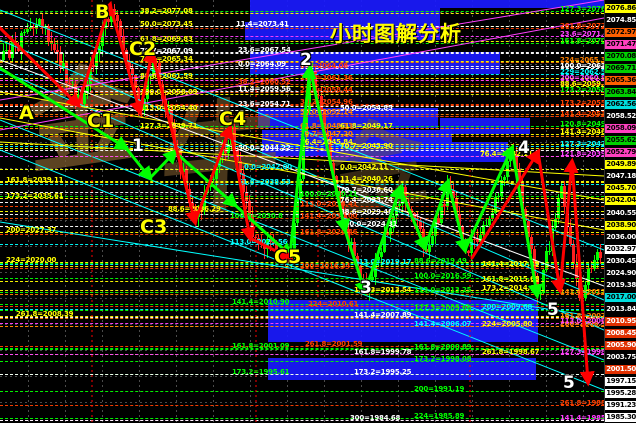  I want to click on price-tick: 2017.00, so click(620, 297).